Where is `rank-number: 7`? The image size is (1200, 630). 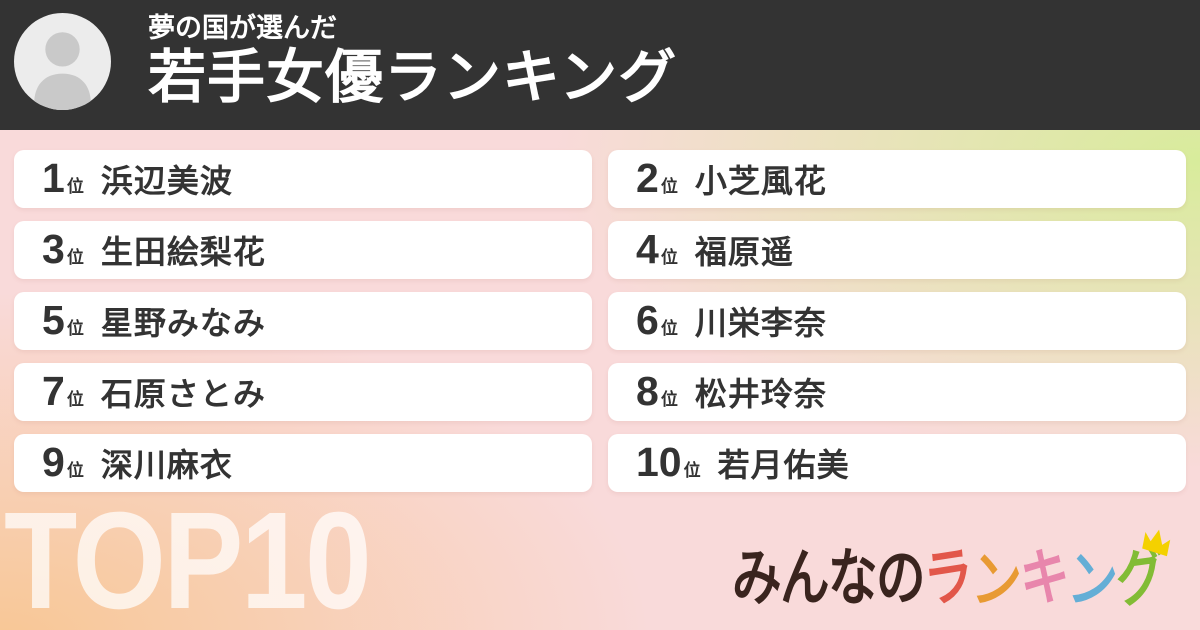
rank-number: 7 is located at coordinates (53, 391).